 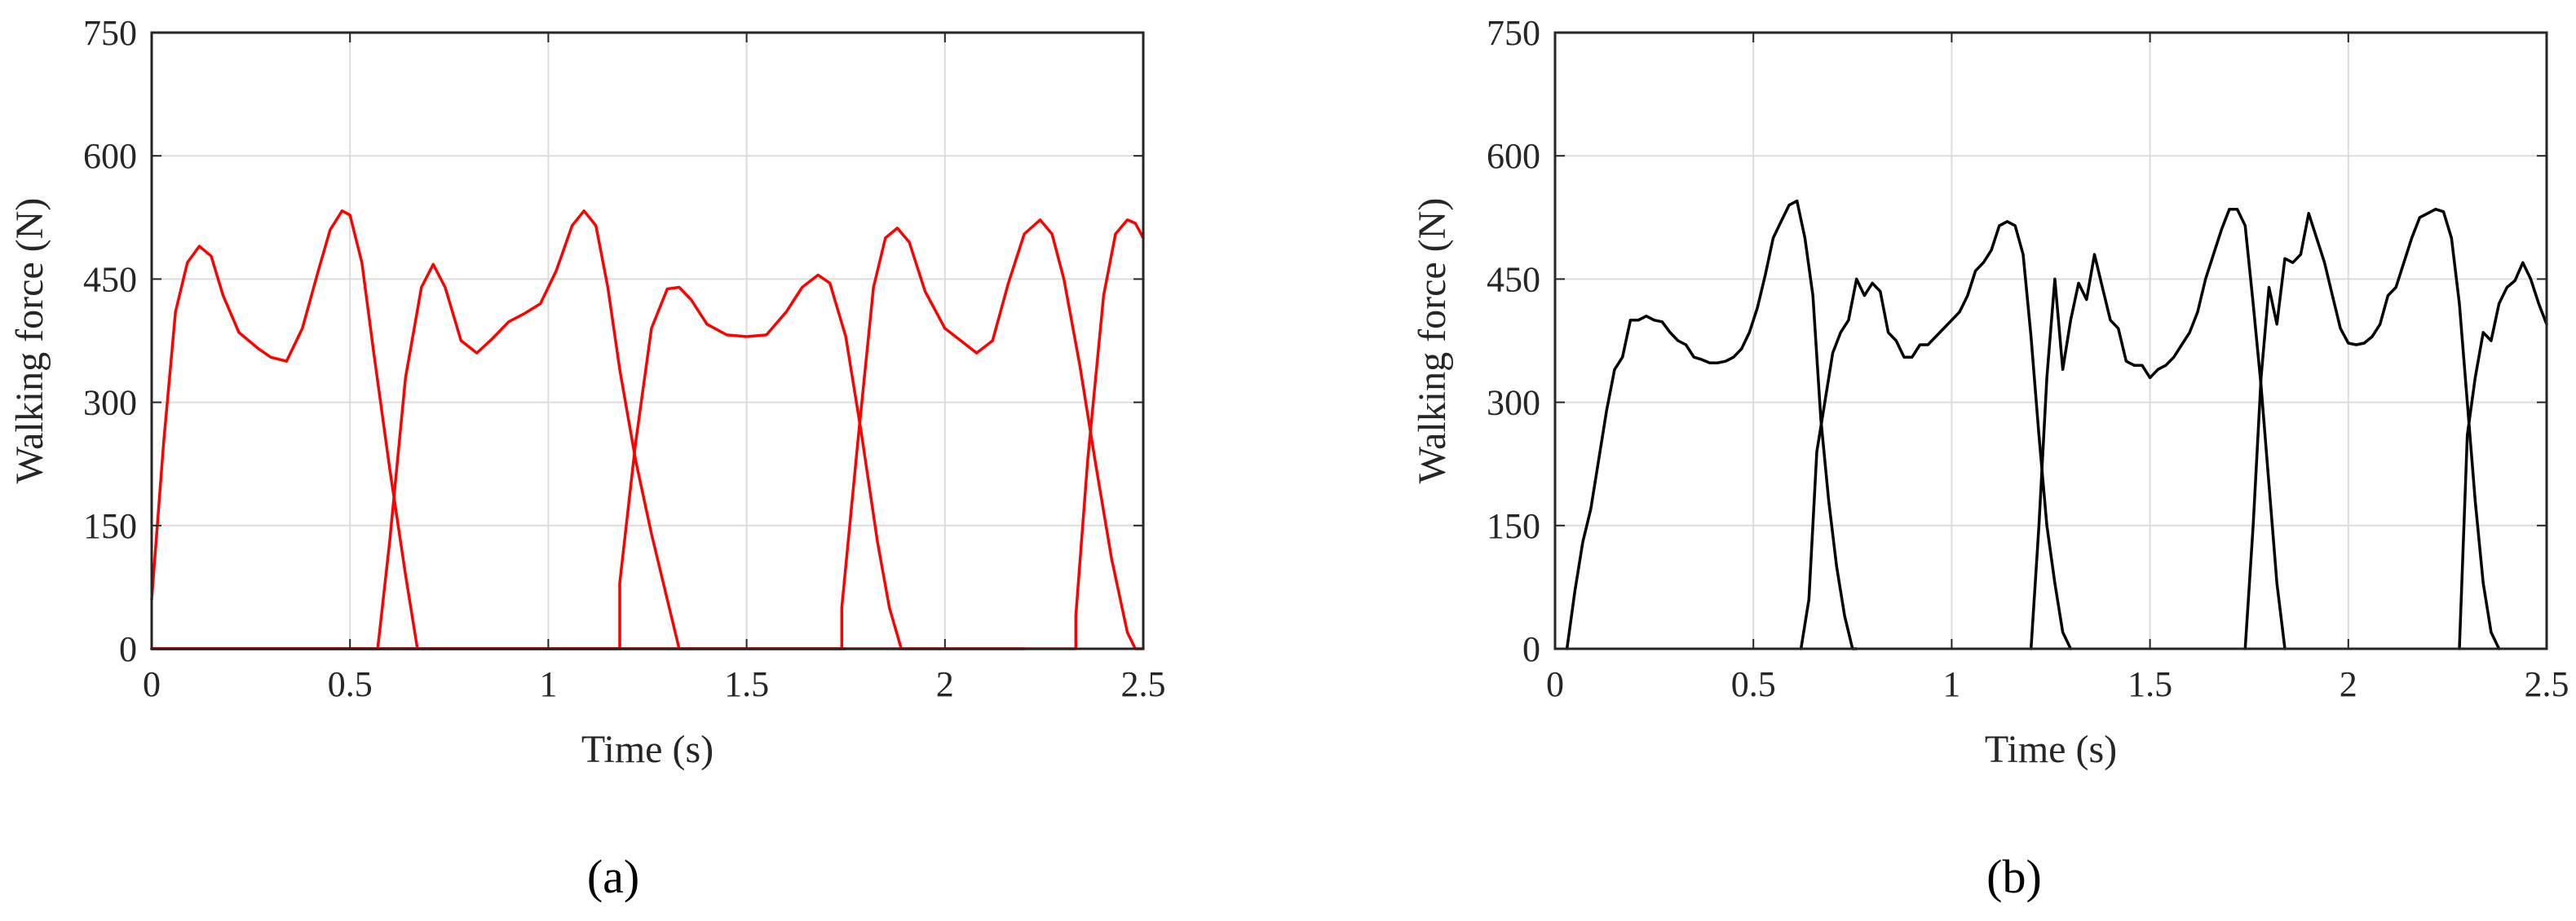 I want to click on panel-a-x-tick-label: 1.5, so click(x=746, y=684).